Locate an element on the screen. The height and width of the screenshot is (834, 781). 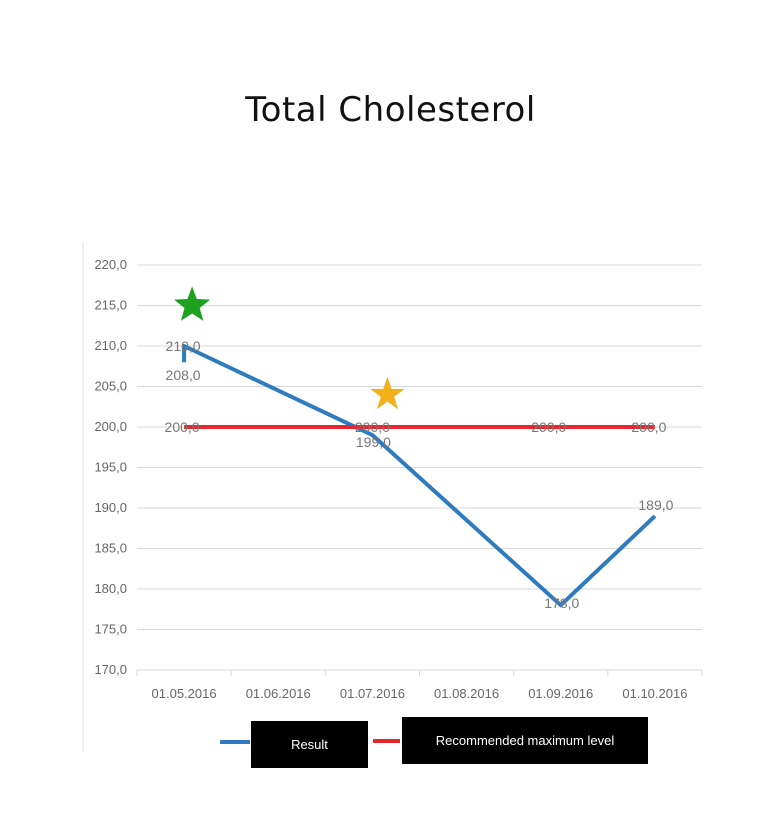
x-tick-label: 01.06.2016 is located at coordinates (278, 693).